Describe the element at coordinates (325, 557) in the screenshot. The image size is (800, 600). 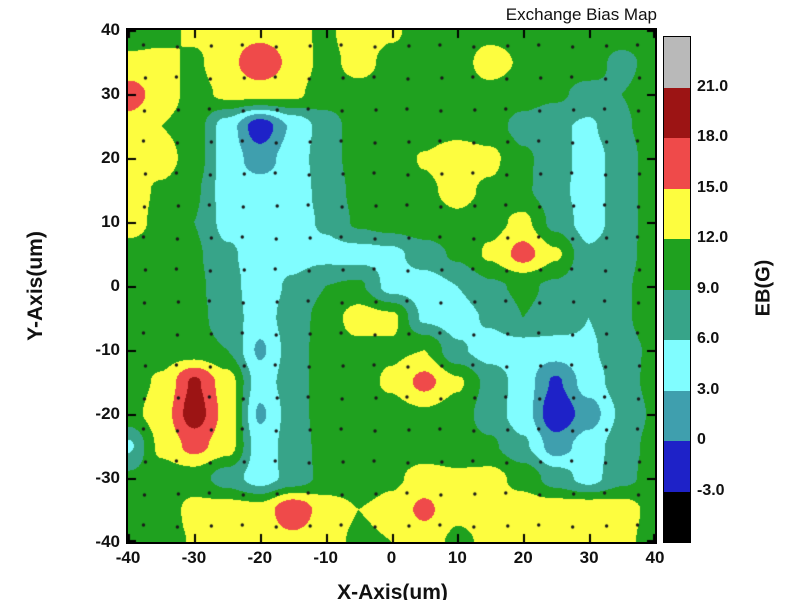
I see `x-tick-label: -10` at that location.